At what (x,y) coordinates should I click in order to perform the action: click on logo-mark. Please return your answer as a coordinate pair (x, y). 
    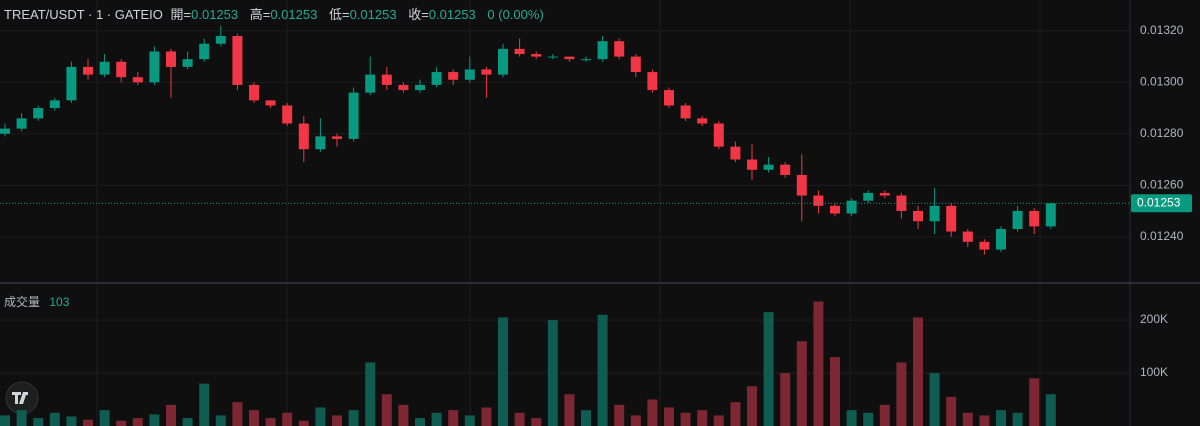
    Looking at the image, I should click on (20, 398).